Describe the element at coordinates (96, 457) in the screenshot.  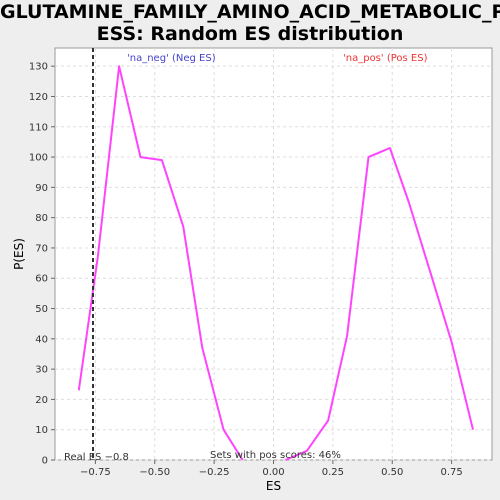
I see `real-es-label: Real ES −0.8` at that location.